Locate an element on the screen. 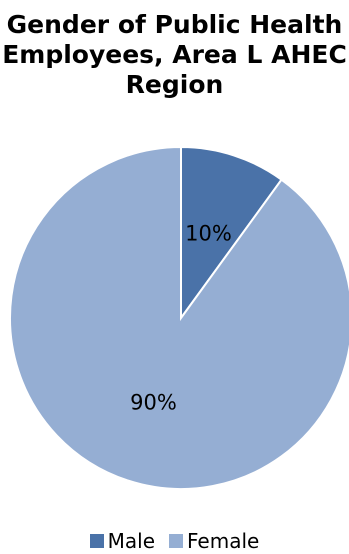 The image size is (349, 554). data-label-female: 90% is located at coordinates (153, 403).